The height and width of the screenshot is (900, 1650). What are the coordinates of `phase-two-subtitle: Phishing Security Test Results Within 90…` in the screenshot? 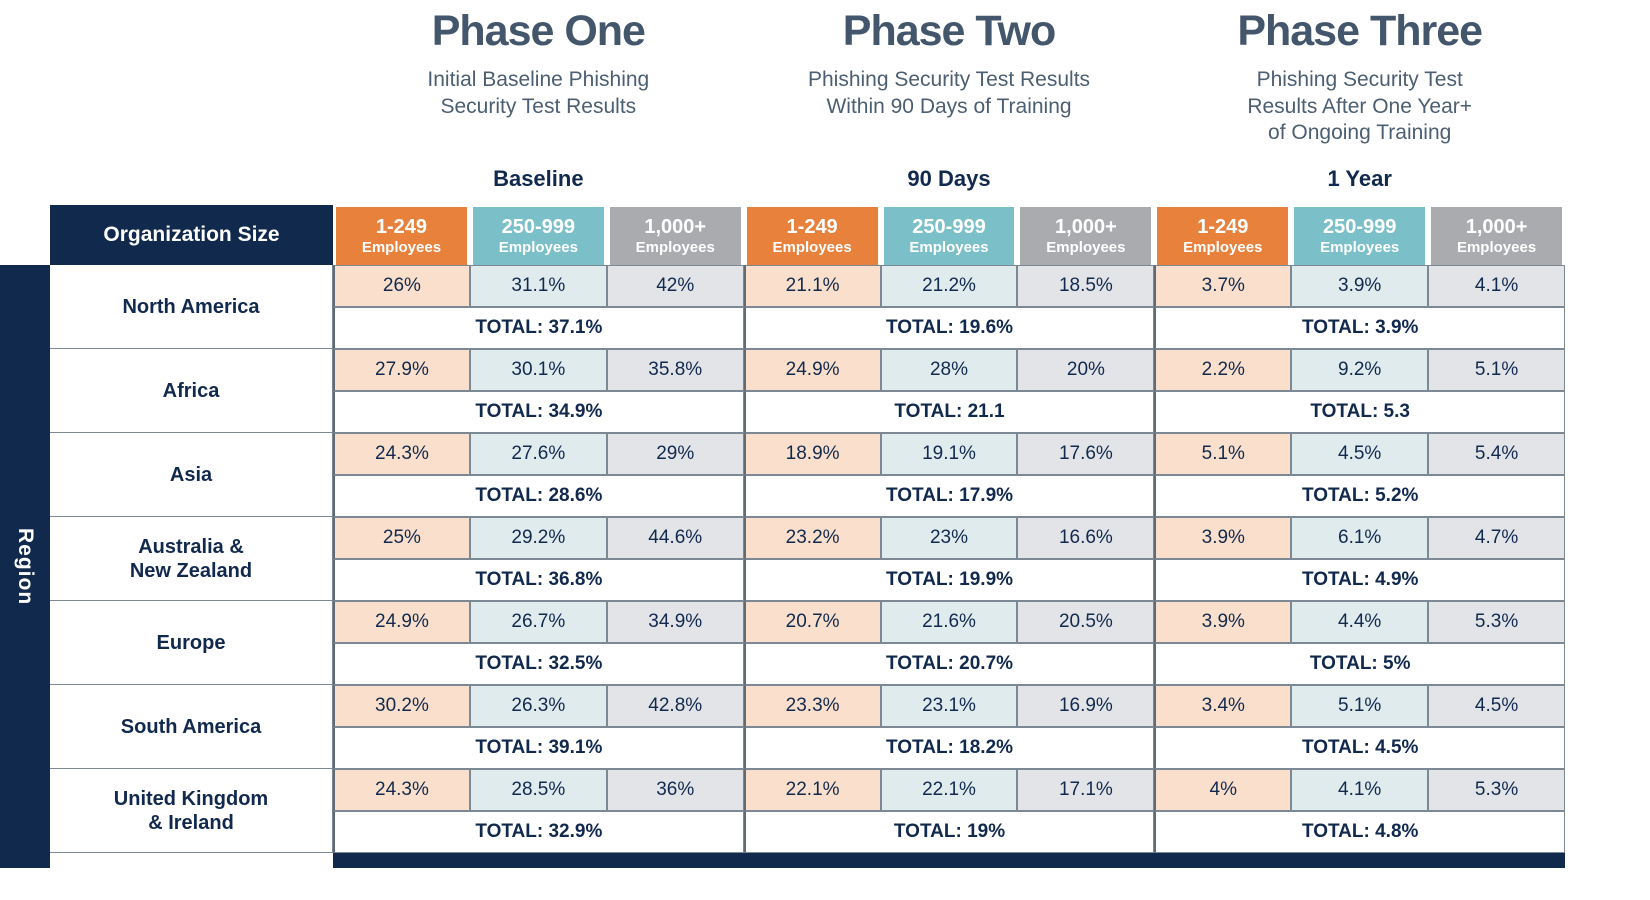 It's located at (949, 93).